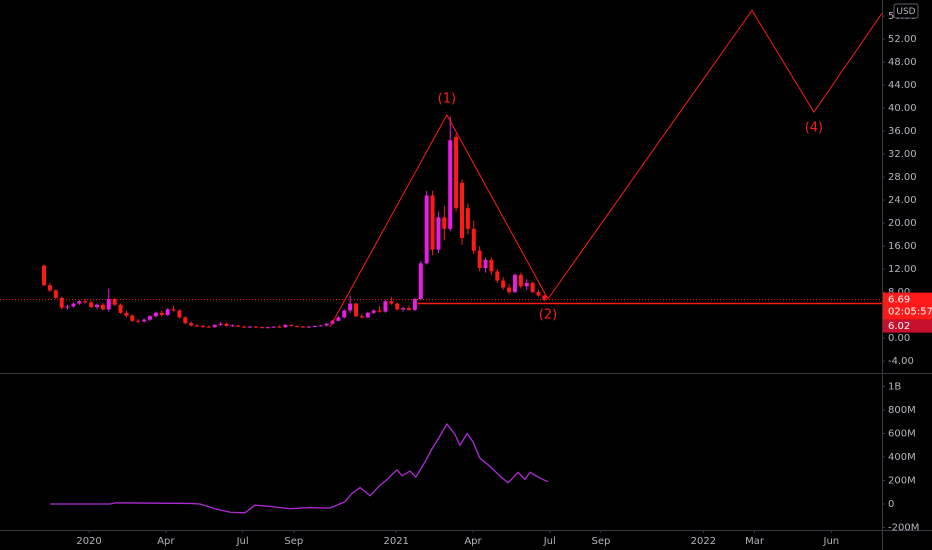 The width and height of the screenshot is (932, 550). I want to click on y-tick-label: 32.00, so click(902, 154).